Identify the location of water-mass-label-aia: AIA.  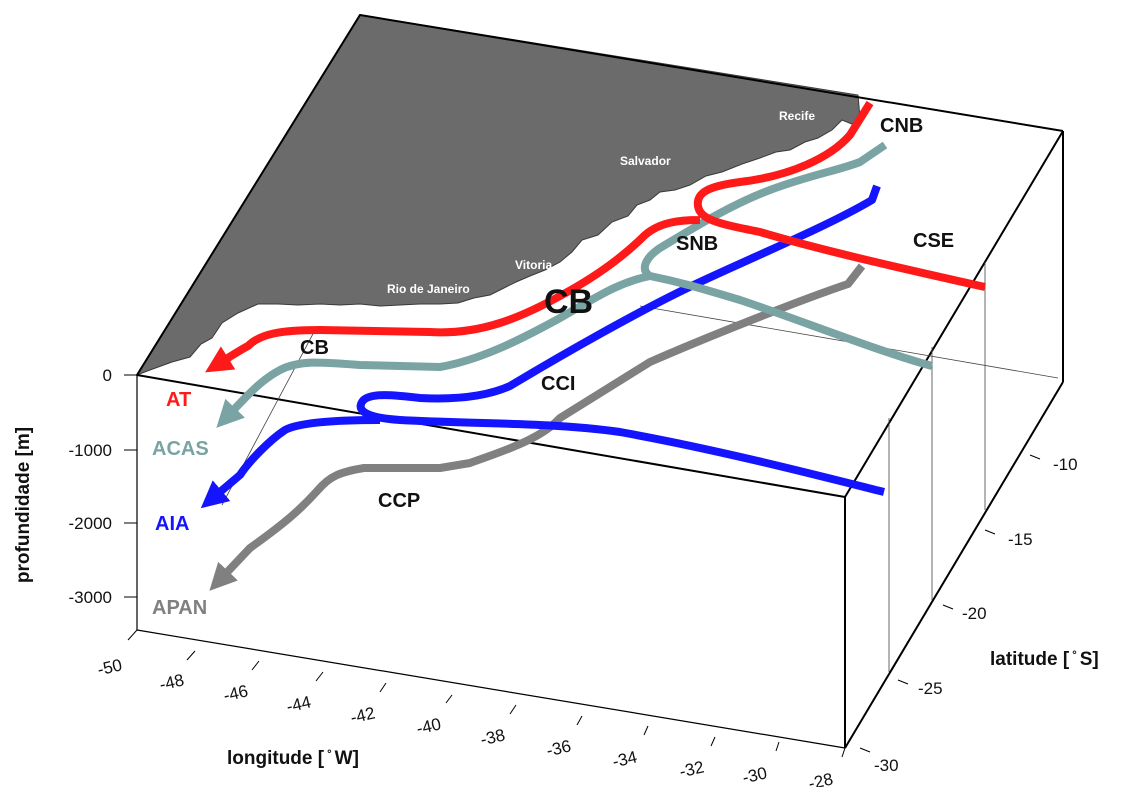
(172, 524).